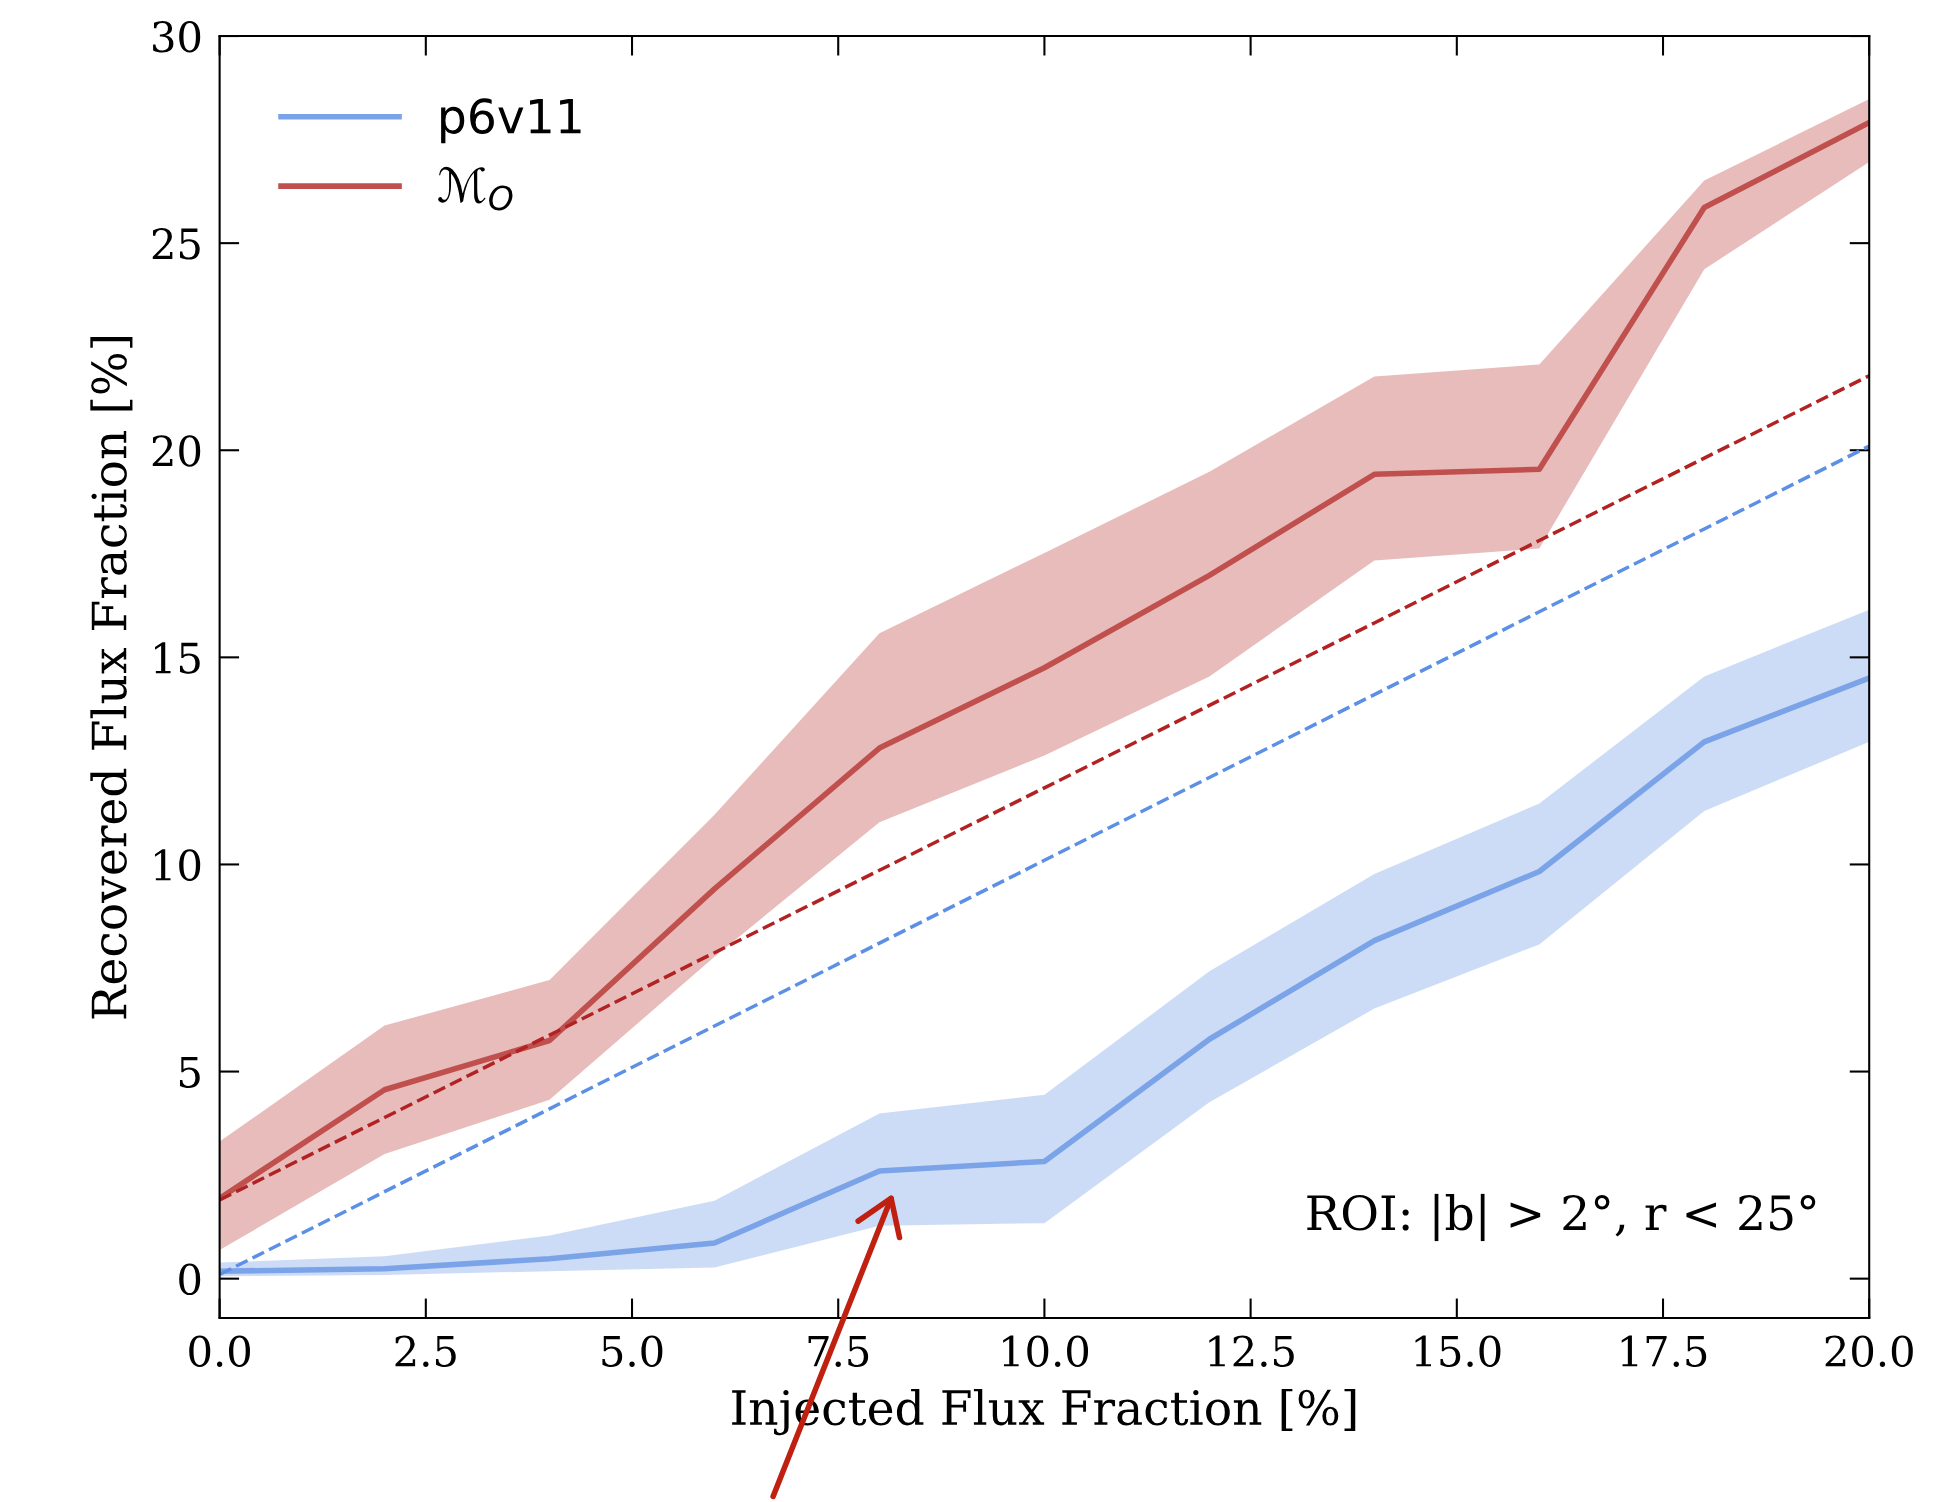  I want to click on x-tick-label: 20.0, so click(1869, 1351).